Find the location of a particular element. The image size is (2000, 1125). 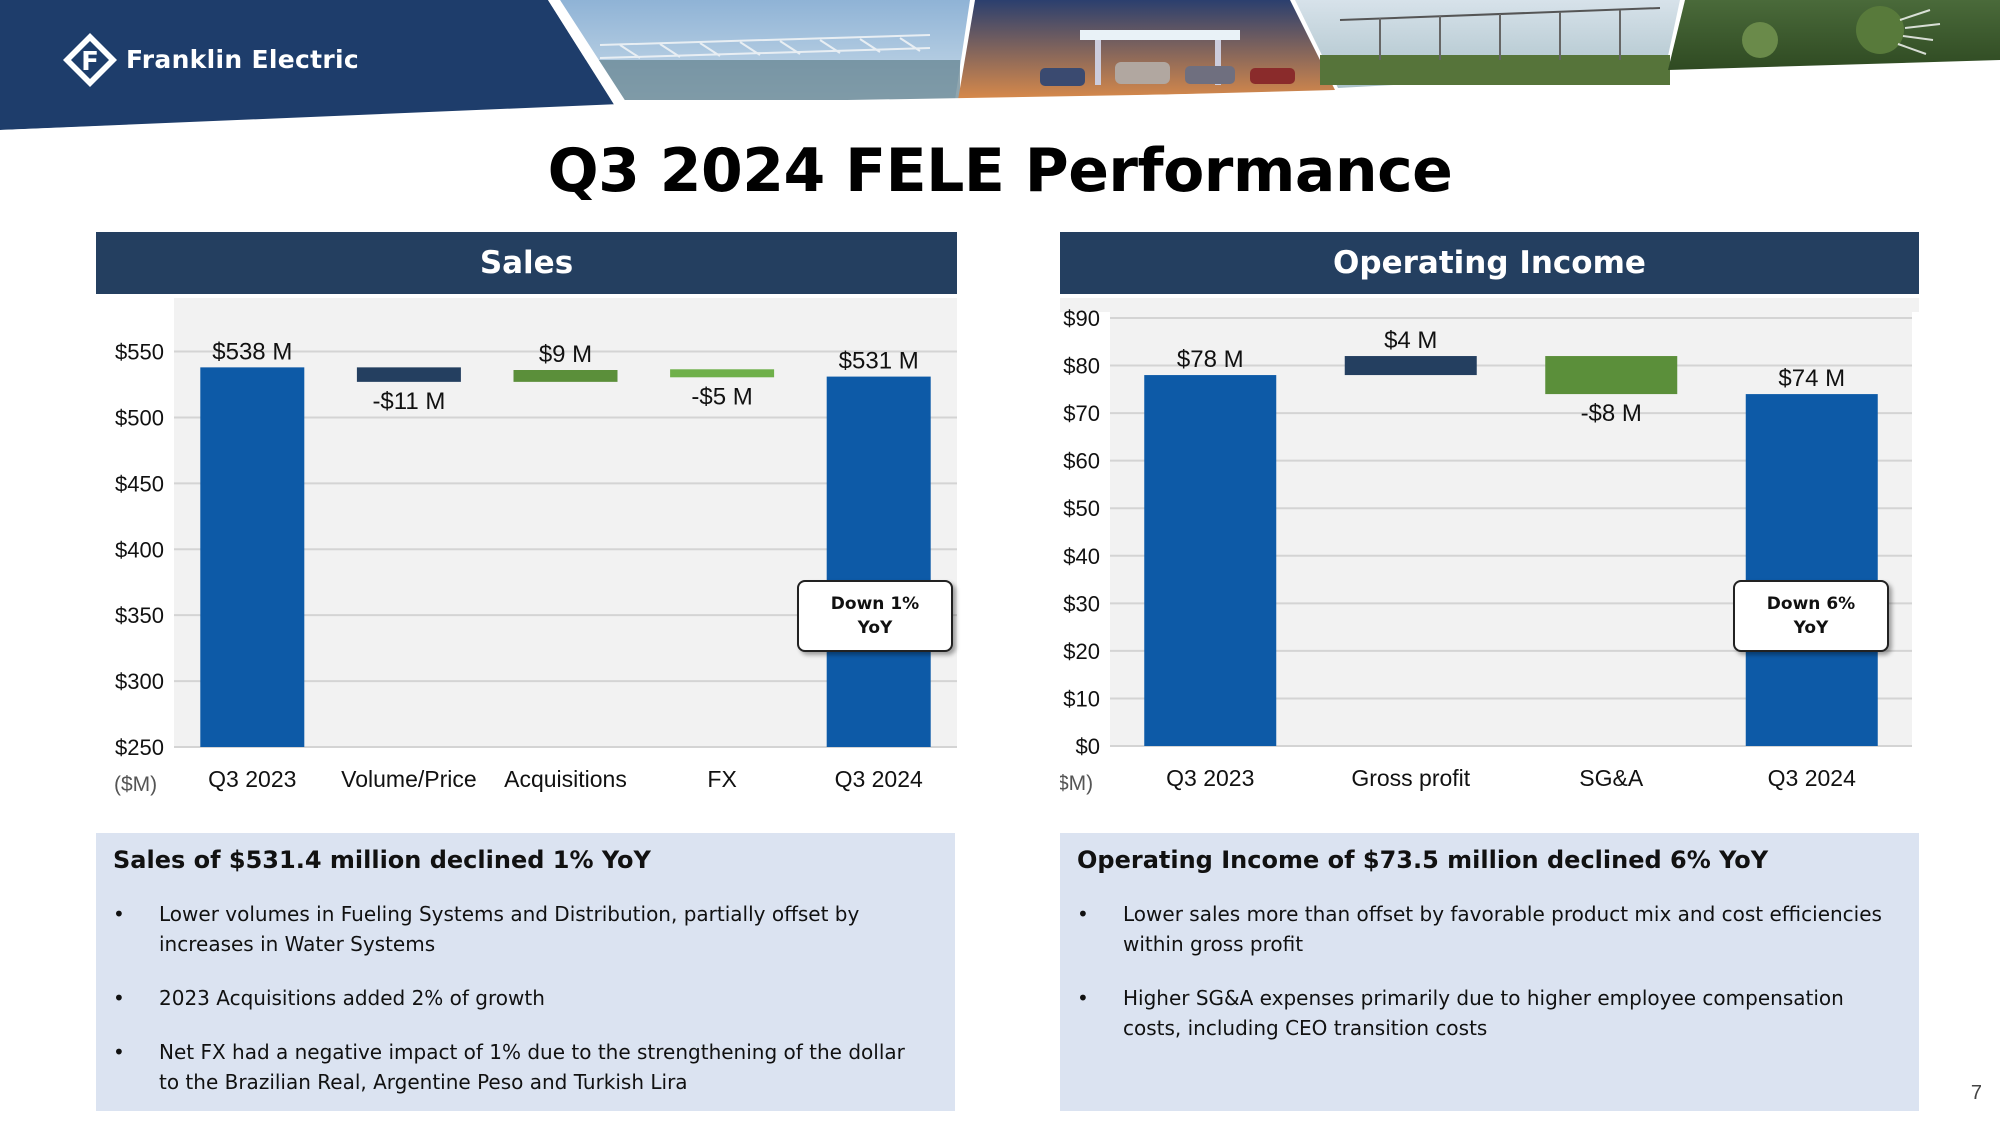

page-number: 7 is located at coordinates (1976, 1093).